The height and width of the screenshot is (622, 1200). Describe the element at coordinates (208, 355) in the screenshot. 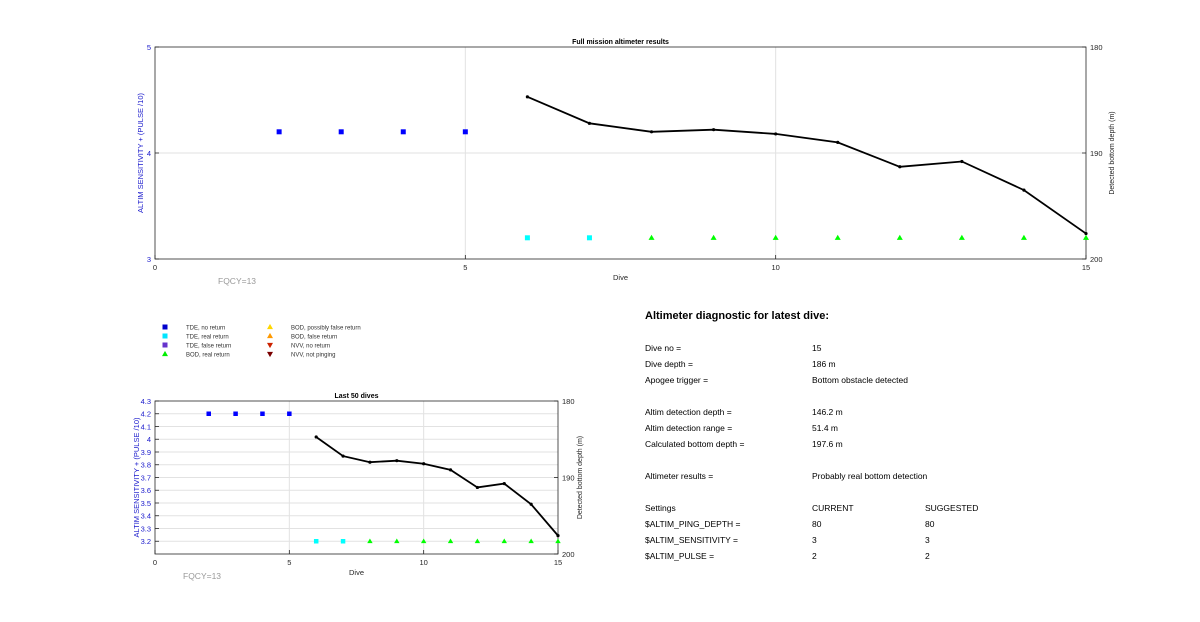

I see `legend-label: BOD, real return` at that location.